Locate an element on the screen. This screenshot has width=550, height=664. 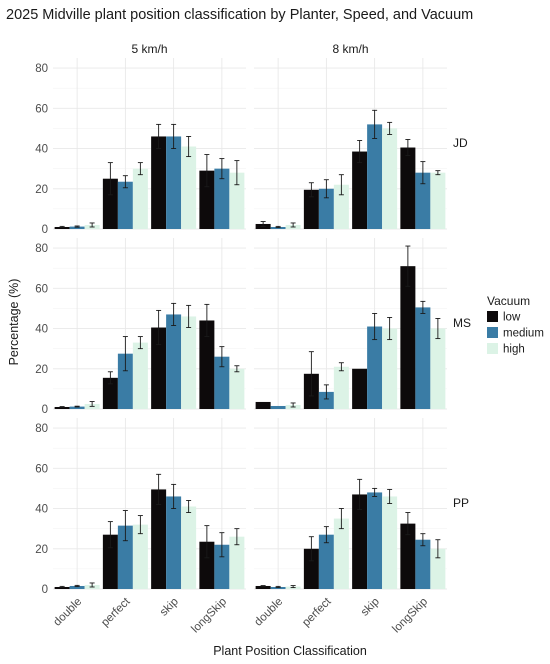
x-axis-title: Plant Position Classification is located at coordinates (290, 651).